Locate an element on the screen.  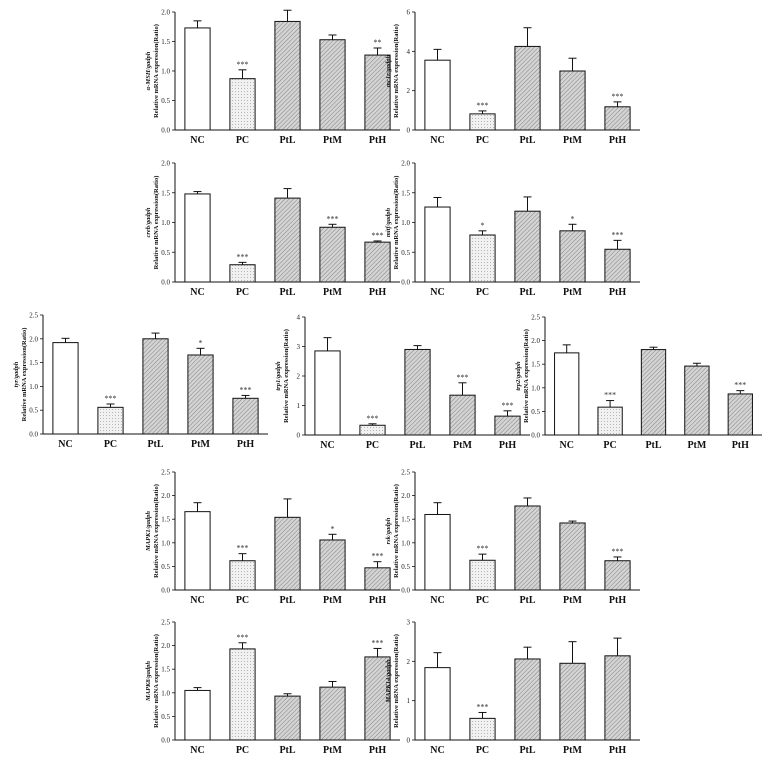
significance-label: ** is located at coordinates (378, 42).